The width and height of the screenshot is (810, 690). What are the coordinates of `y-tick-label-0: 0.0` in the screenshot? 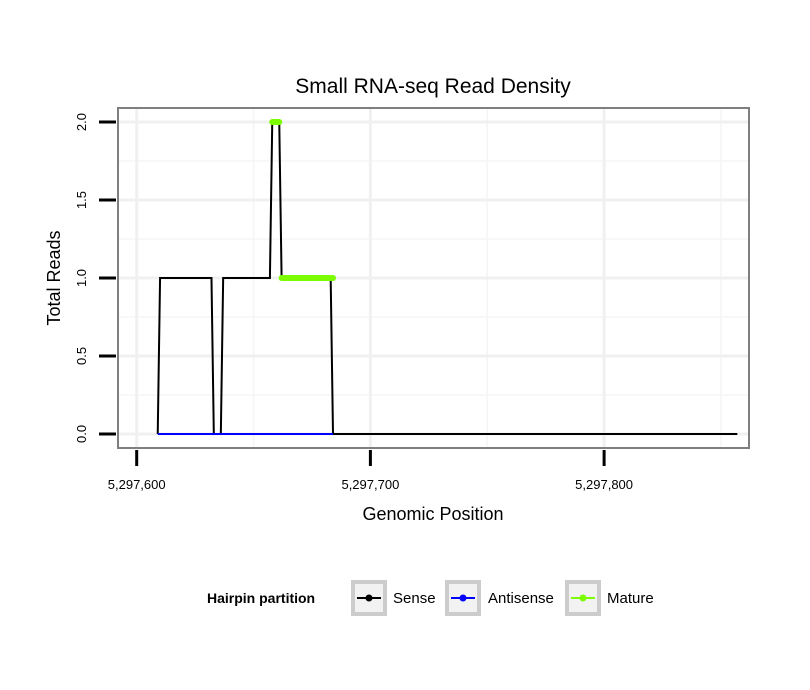 It's located at (81, 434).